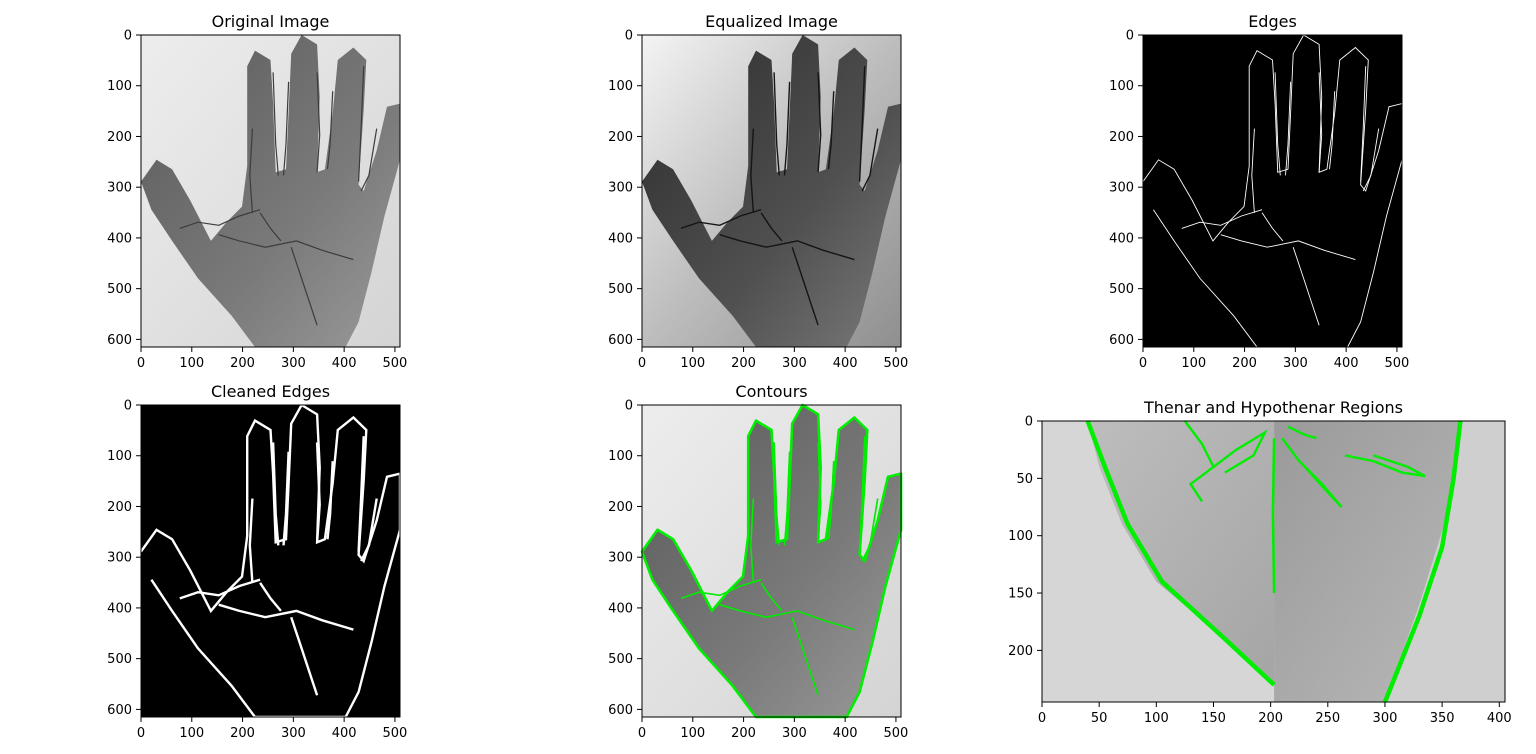 The image size is (1536, 754). I want to click on thenar-skin, so click(1181, 553).